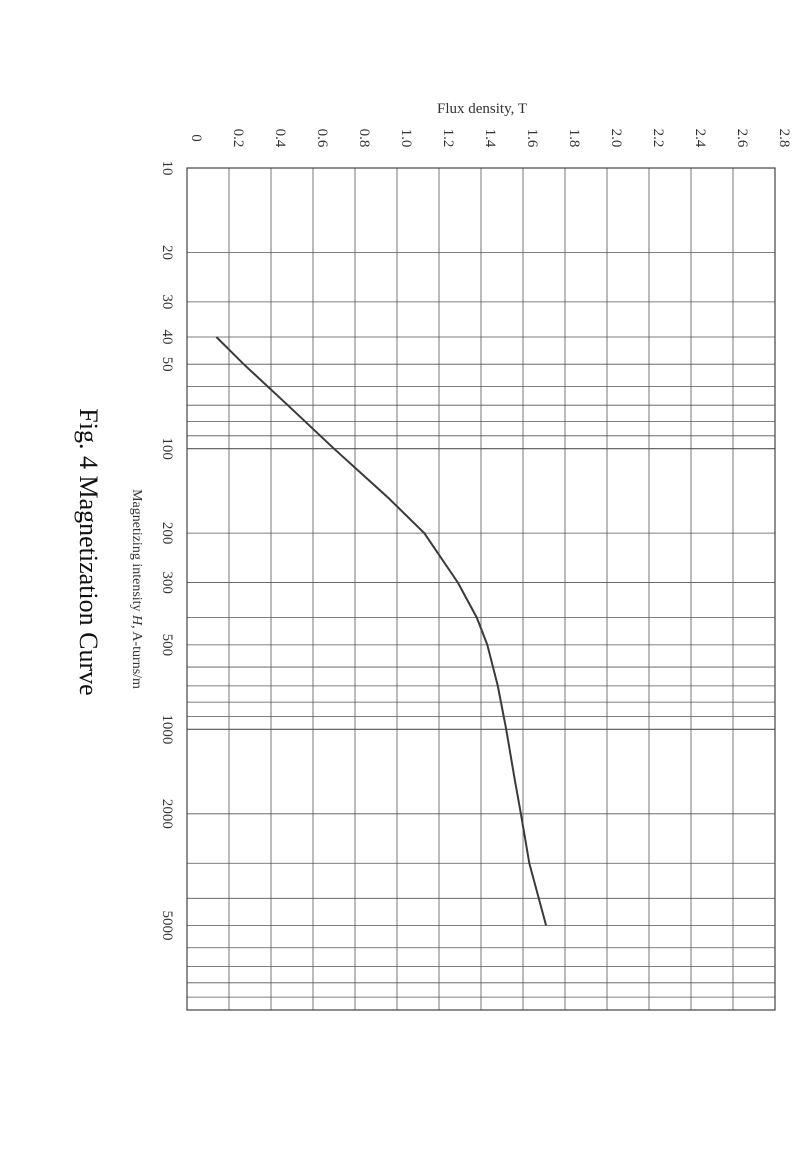 The width and height of the screenshot is (802, 1164). Describe the element at coordinates (700, 138) in the screenshot. I see `flux-density-tick-label: 2.4` at that location.